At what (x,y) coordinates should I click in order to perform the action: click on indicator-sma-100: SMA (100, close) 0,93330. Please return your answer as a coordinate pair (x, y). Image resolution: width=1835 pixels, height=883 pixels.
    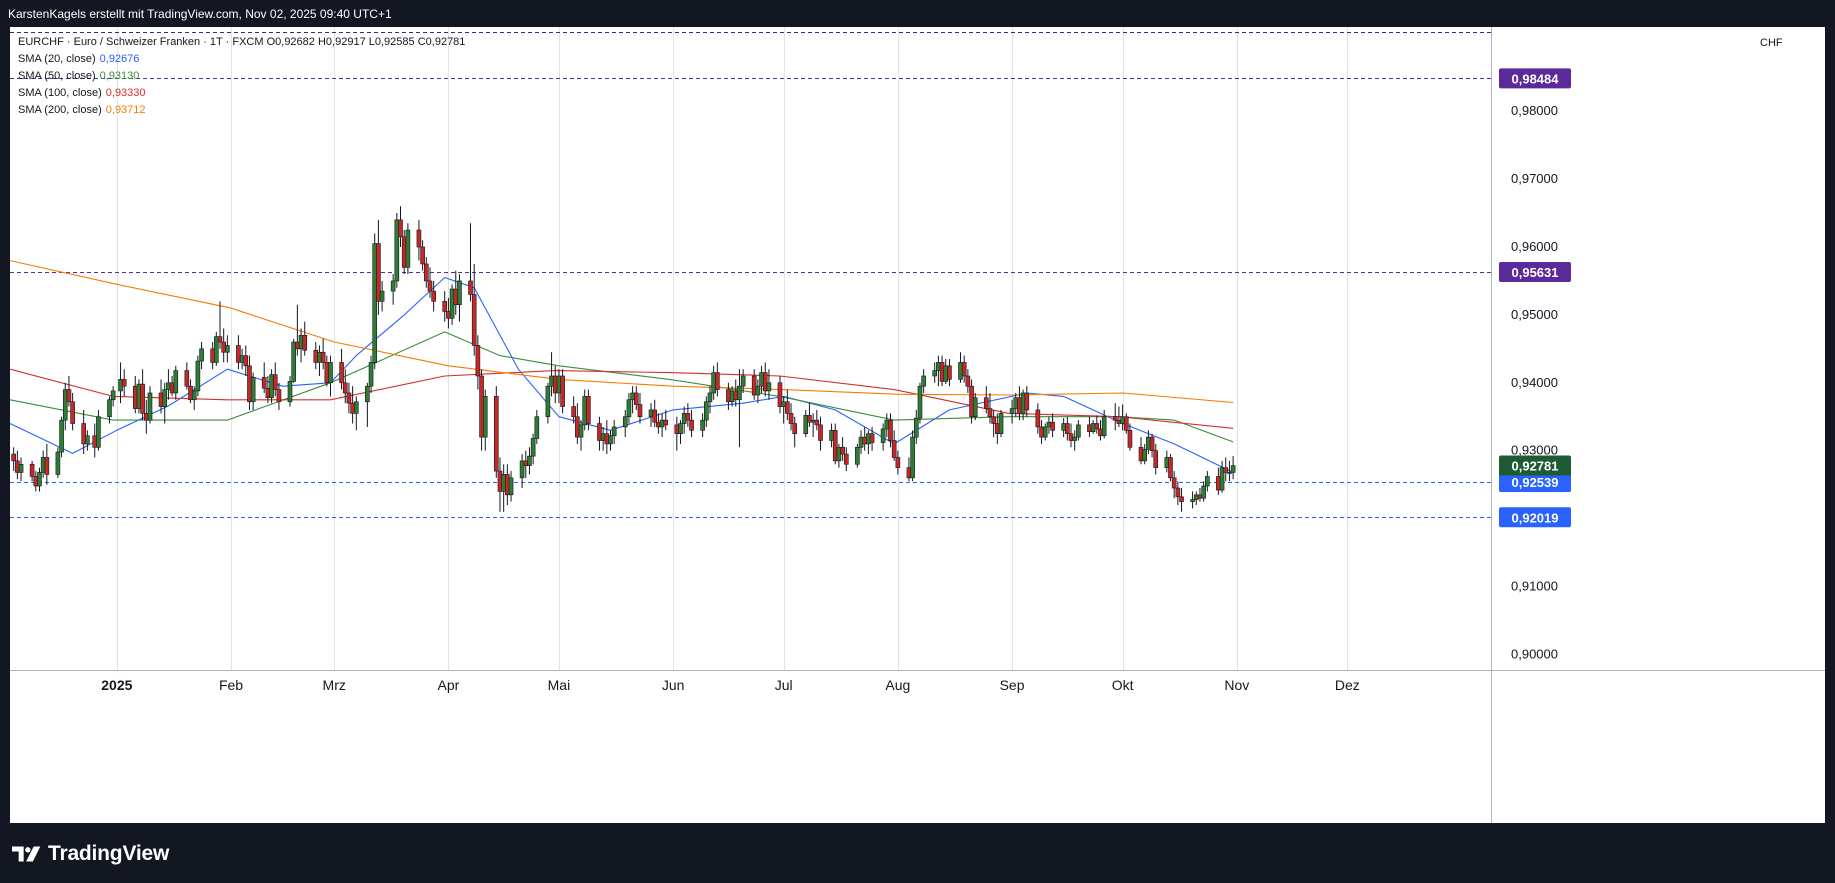
    Looking at the image, I should click on (241, 93).